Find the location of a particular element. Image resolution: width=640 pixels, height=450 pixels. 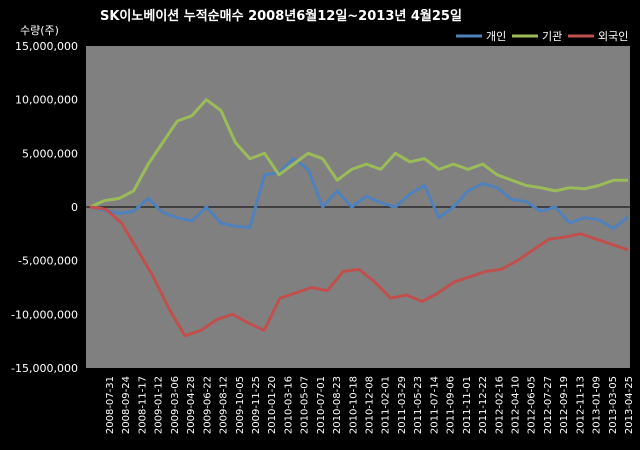

x-tick-label: 2010-01-20 is located at coordinates (272, 405).